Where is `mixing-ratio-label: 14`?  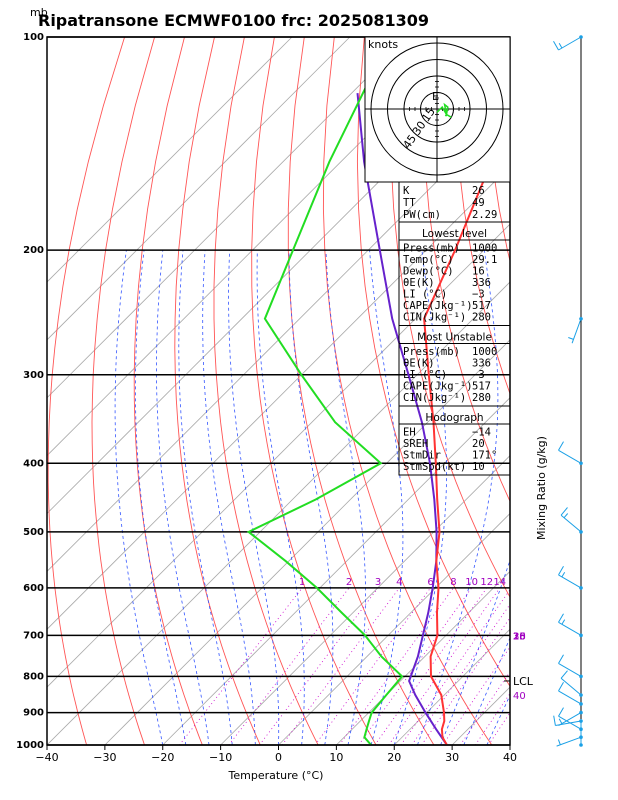 mixing-ratio-label: 14 is located at coordinates (499, 582).